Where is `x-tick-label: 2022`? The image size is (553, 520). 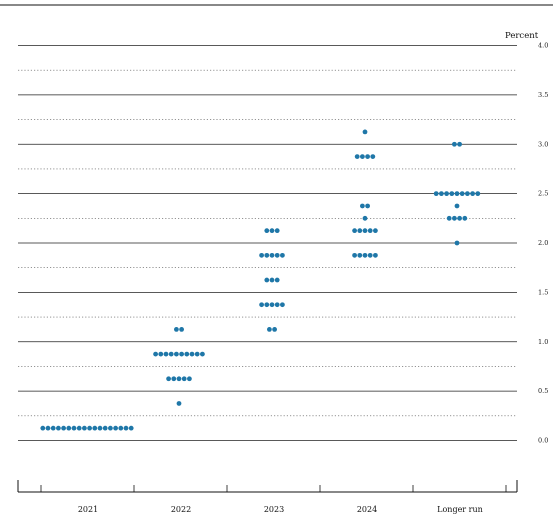 x-tick-label: 2022 is located at coordinates (181, 509).